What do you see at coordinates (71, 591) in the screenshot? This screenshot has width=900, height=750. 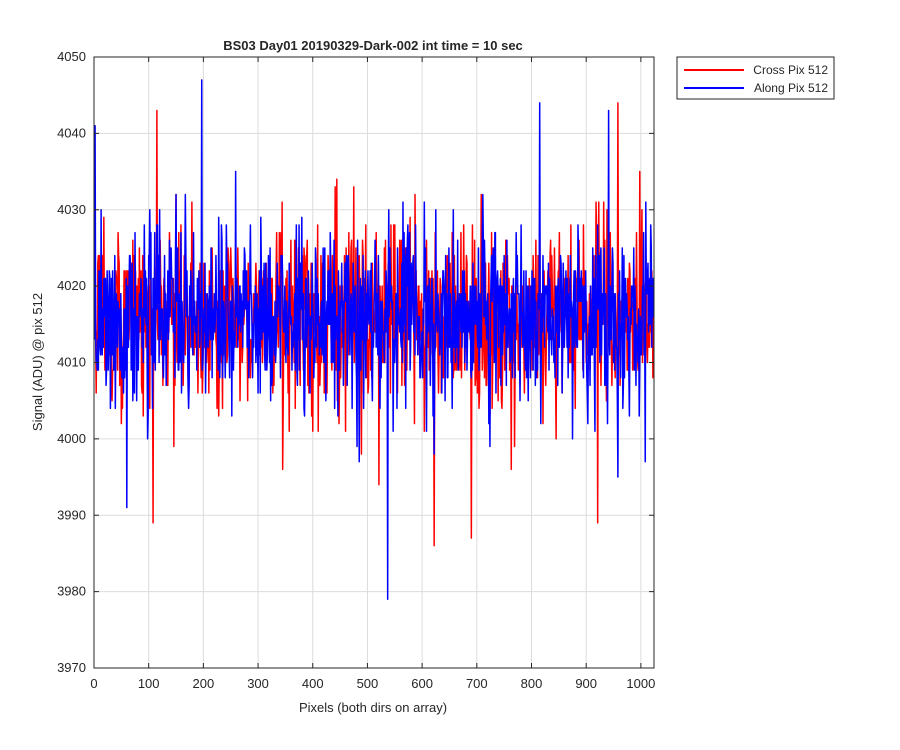 I see `y-tick-label: 3980` at bounding box center [71, 591].